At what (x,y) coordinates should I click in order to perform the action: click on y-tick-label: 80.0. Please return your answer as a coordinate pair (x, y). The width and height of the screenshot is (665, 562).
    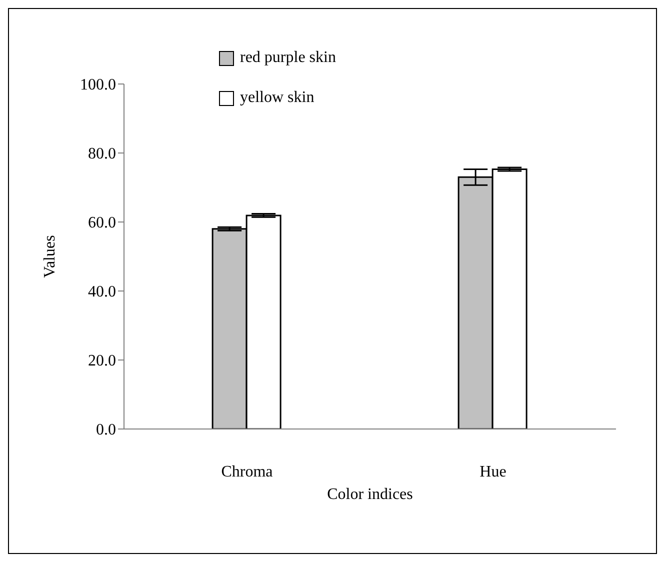
    Looking at the image, I should click on (102, 154).